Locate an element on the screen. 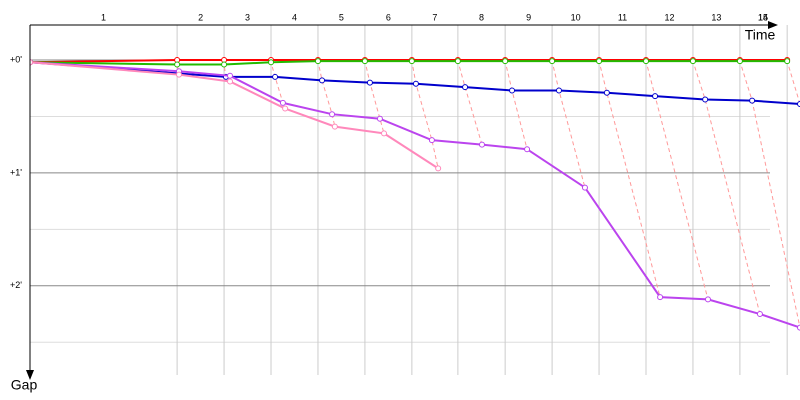 The height and width of the screenshot is (400, 800). lap-label: 3 is located at coordinates (247, 17).